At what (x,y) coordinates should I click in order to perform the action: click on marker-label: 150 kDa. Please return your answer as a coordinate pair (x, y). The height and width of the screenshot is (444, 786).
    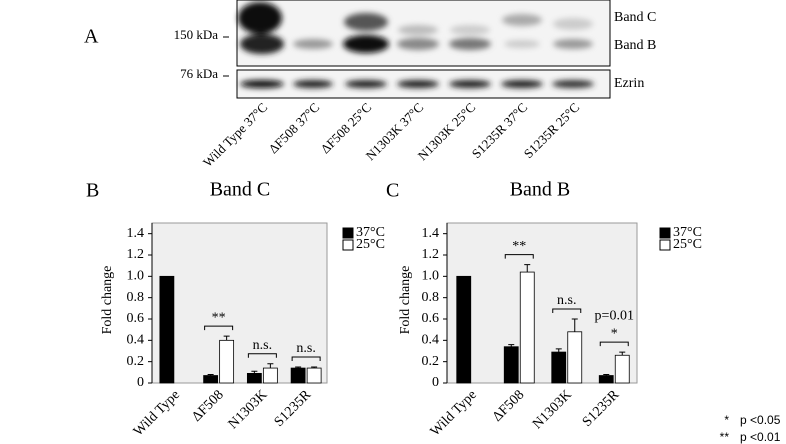
    Looking at the image, I should click on (196, 34).